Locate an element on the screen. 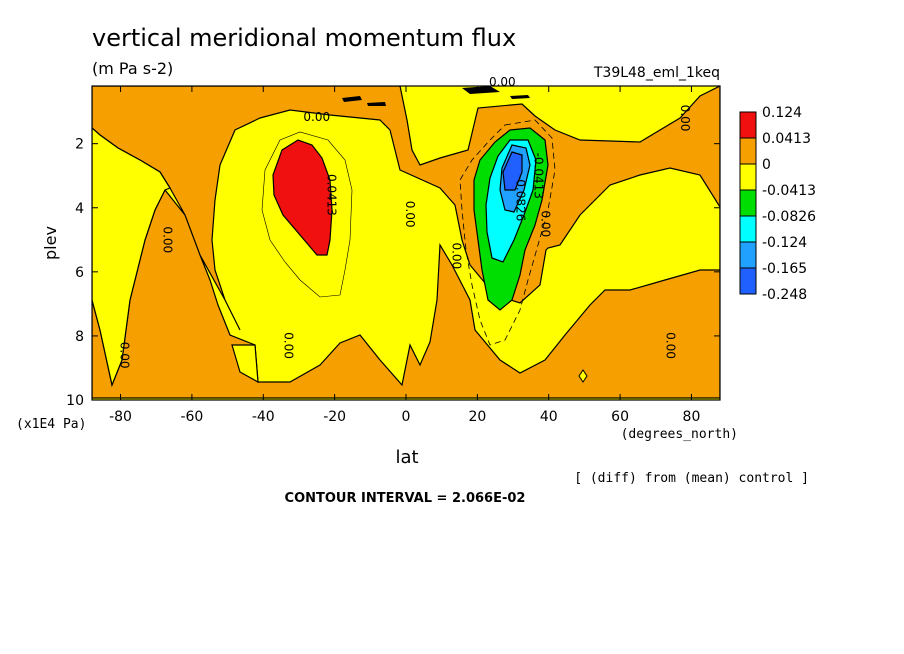 This screenshot has width=904, height=654. negative-core is located at coordinates (512, 171).